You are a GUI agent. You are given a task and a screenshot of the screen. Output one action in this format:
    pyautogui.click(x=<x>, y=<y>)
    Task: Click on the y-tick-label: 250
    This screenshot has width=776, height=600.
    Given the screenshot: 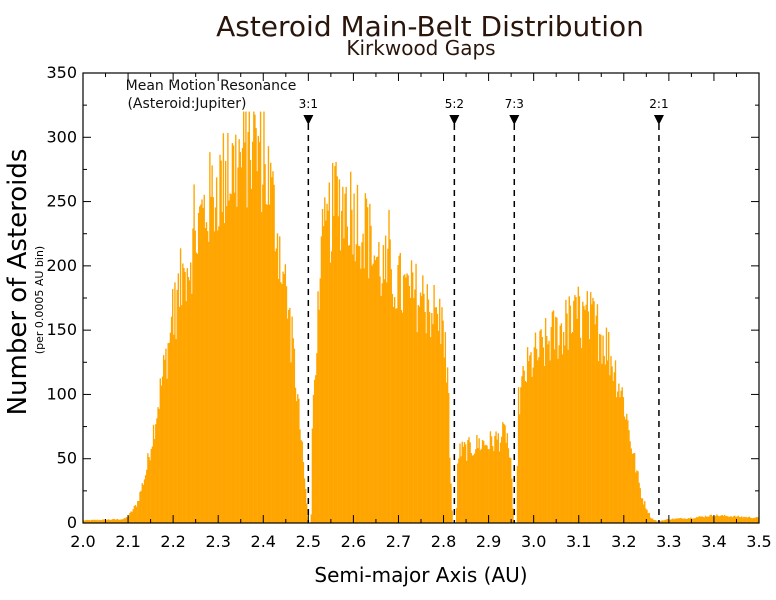 What is the action you would take?
    pyautogui.click(x=61, y=201)
    